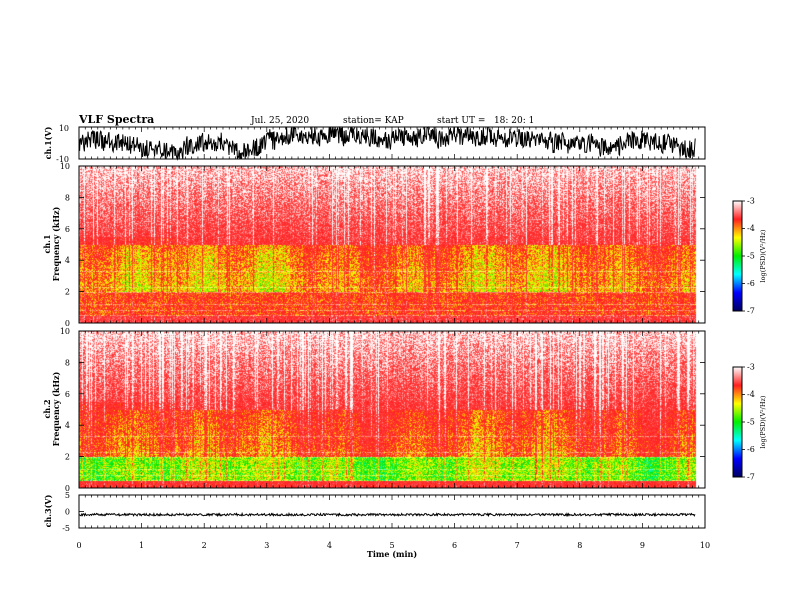 The image size is (792, 612). What do you see at coordinates (141, 545) in the screenshot?
I see `time-tick-label: 1` at bounding box center [141, 545].